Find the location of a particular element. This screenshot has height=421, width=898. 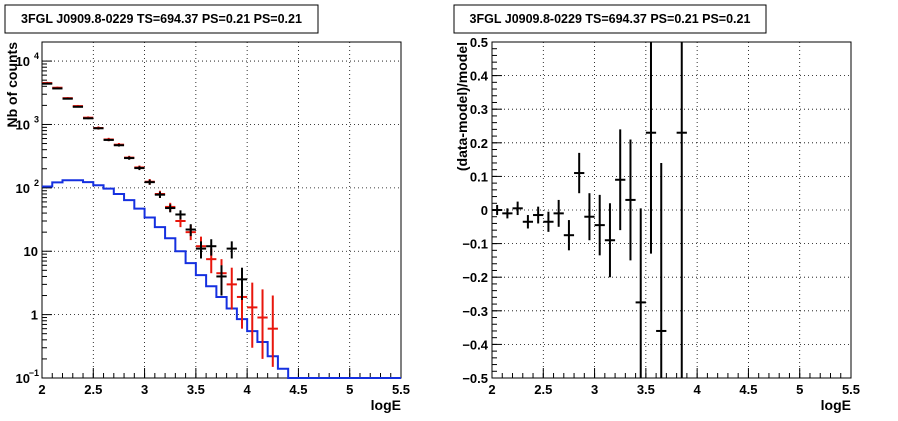

y-tick-label: 0.2 is located at coordinates (479, 143).